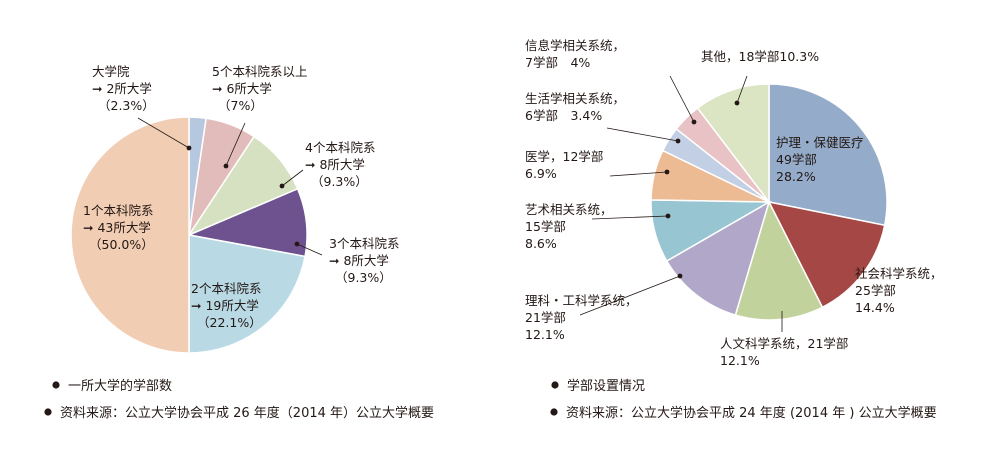 This screenshot has width=1000, height=468. I want to click on slice-label-1-4: 2个本科院系➞ 19所大学（22.1%）, so click(226, 305).